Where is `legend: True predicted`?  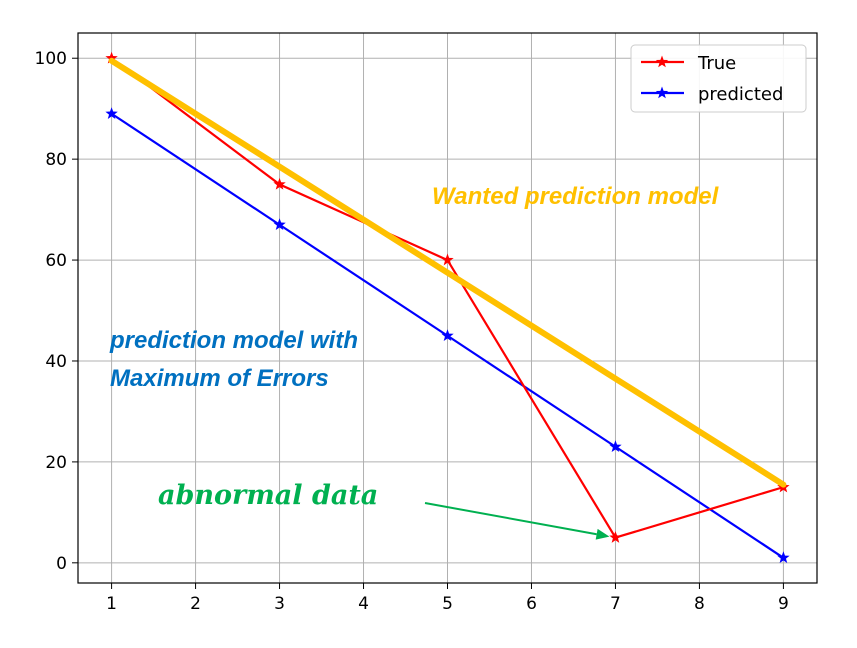
legend: True predicted is located at coordinates (718, 78).